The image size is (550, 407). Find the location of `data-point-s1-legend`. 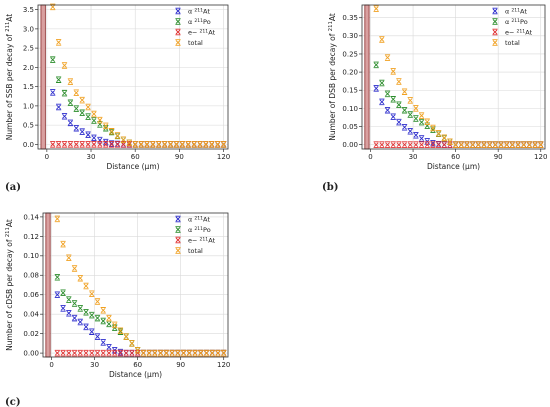

data-point-s1-legend is located at coordinates (178, 229).